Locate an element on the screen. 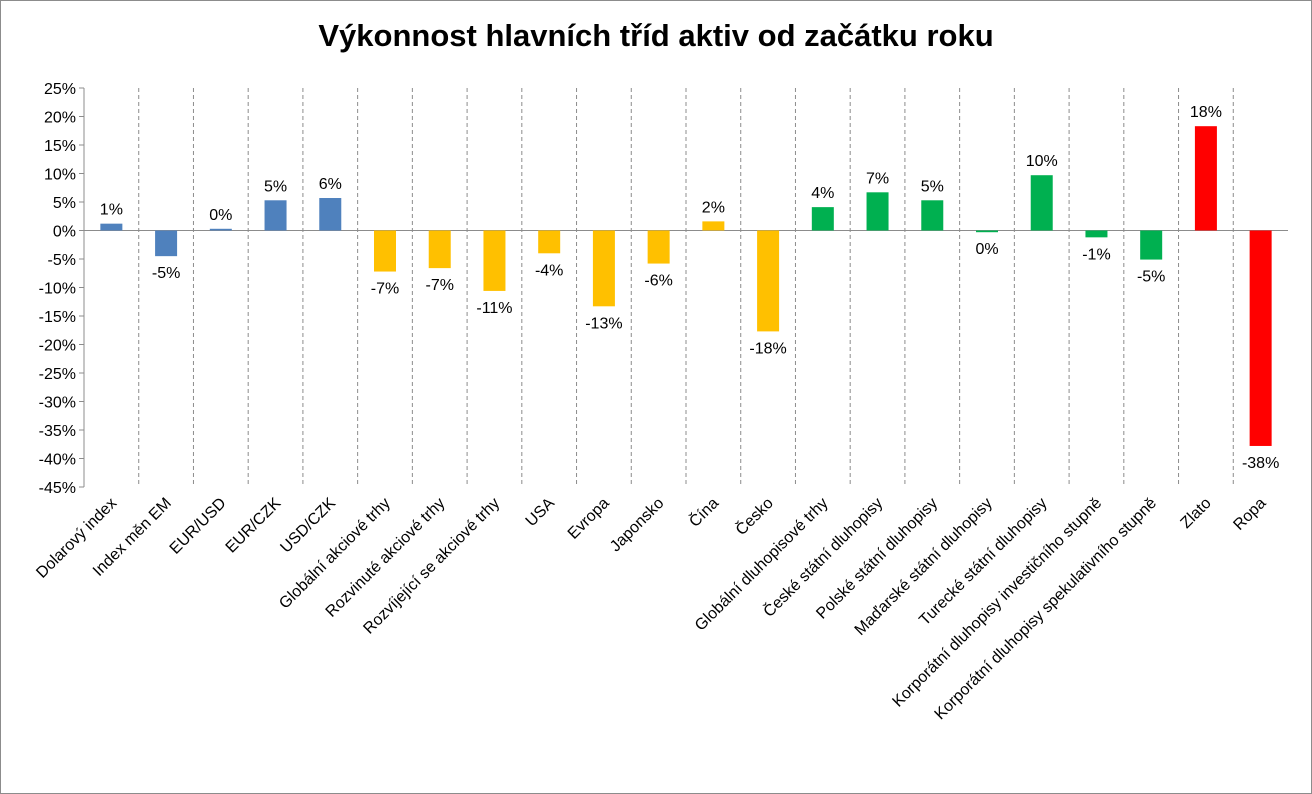 This screenshot has height=794, width=1312. x-tick-label: Globální akciové trhy is located at coordinates (335, 554).